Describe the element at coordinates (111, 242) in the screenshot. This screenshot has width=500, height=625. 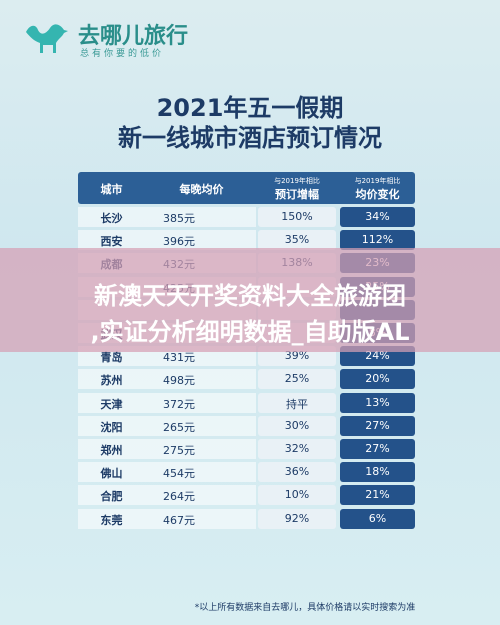
I see `cell: 西安` at that location.